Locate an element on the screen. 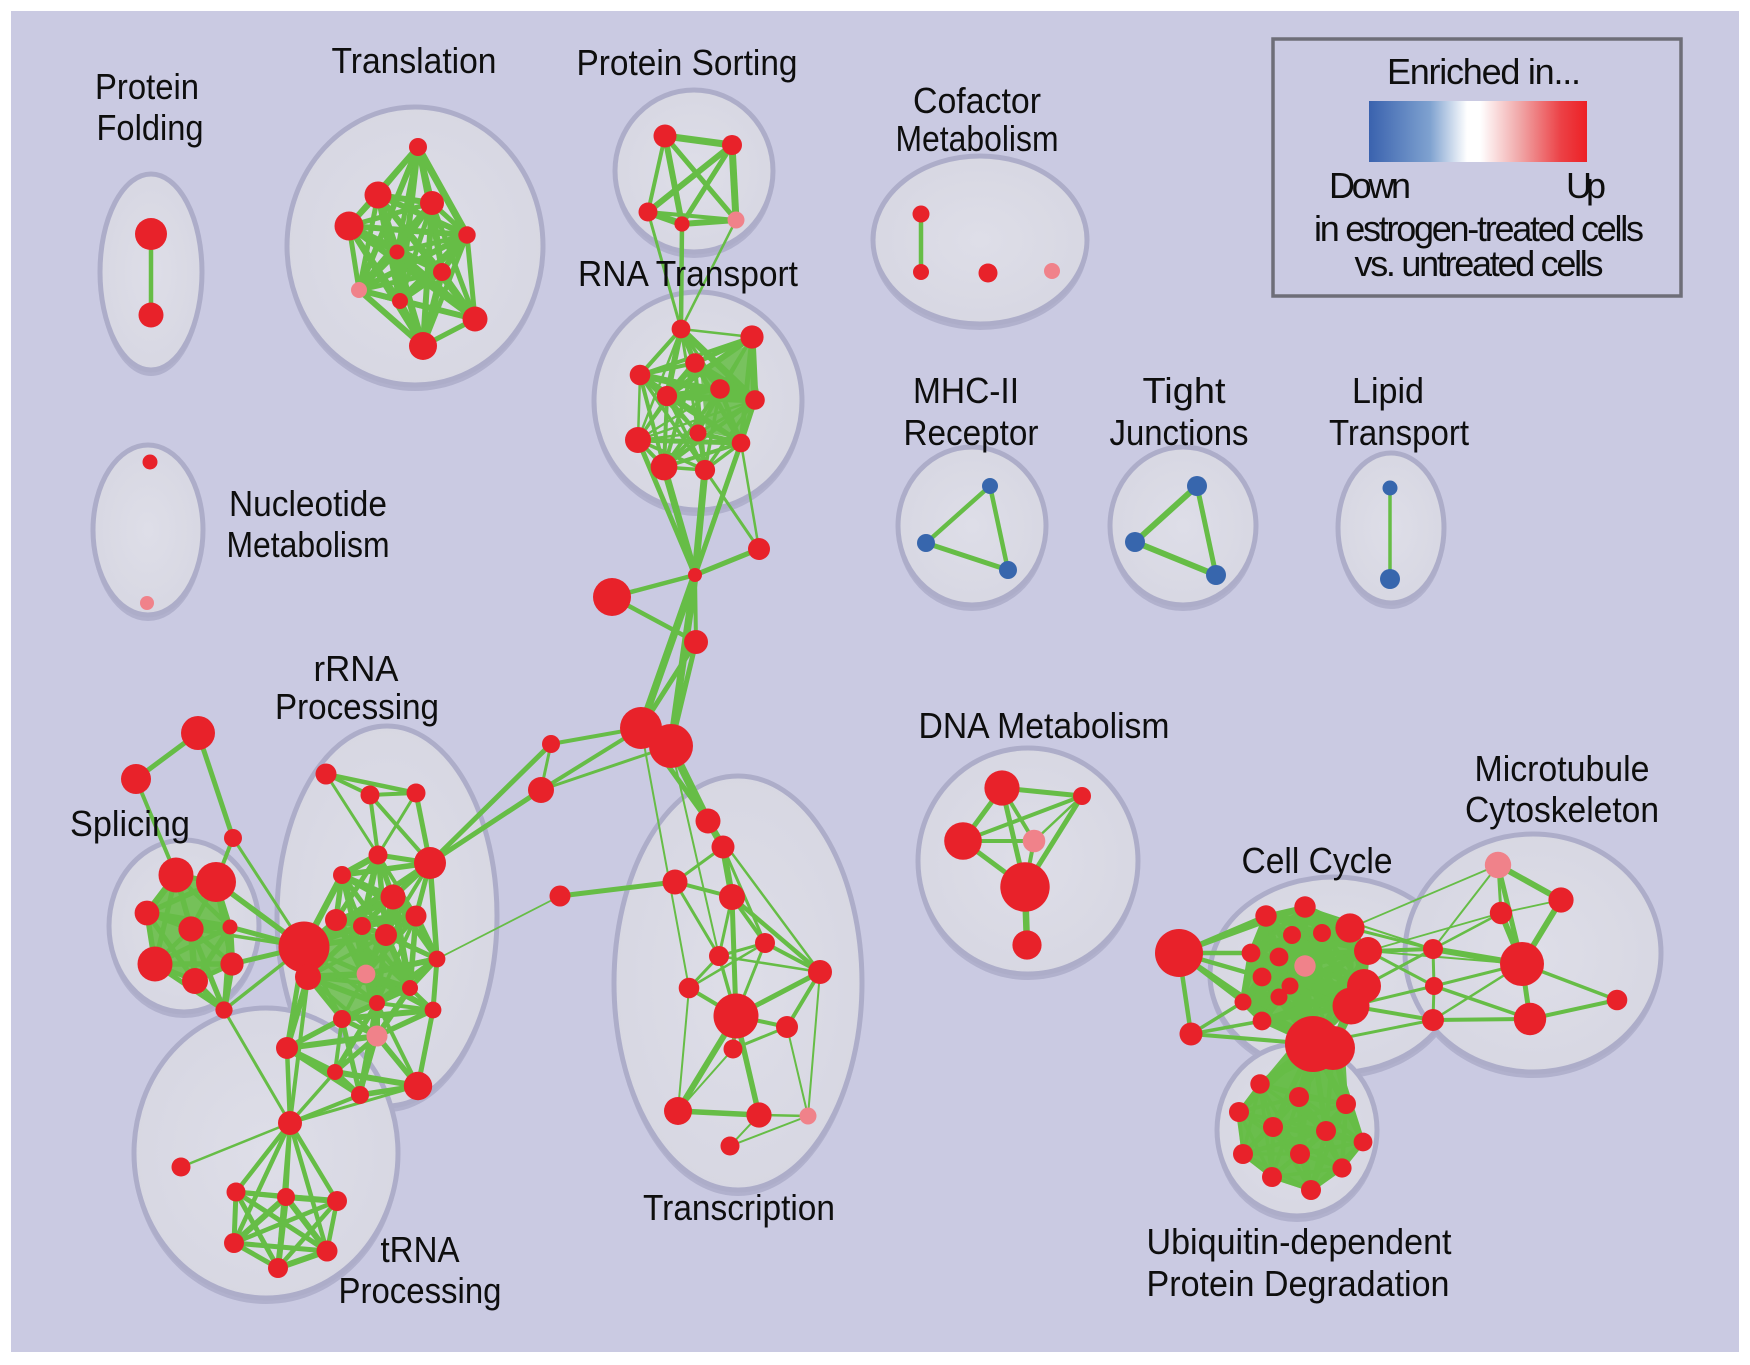 The image size is (1750, 1365). svg-text: MHC-II is located at coordinates (966, 390).